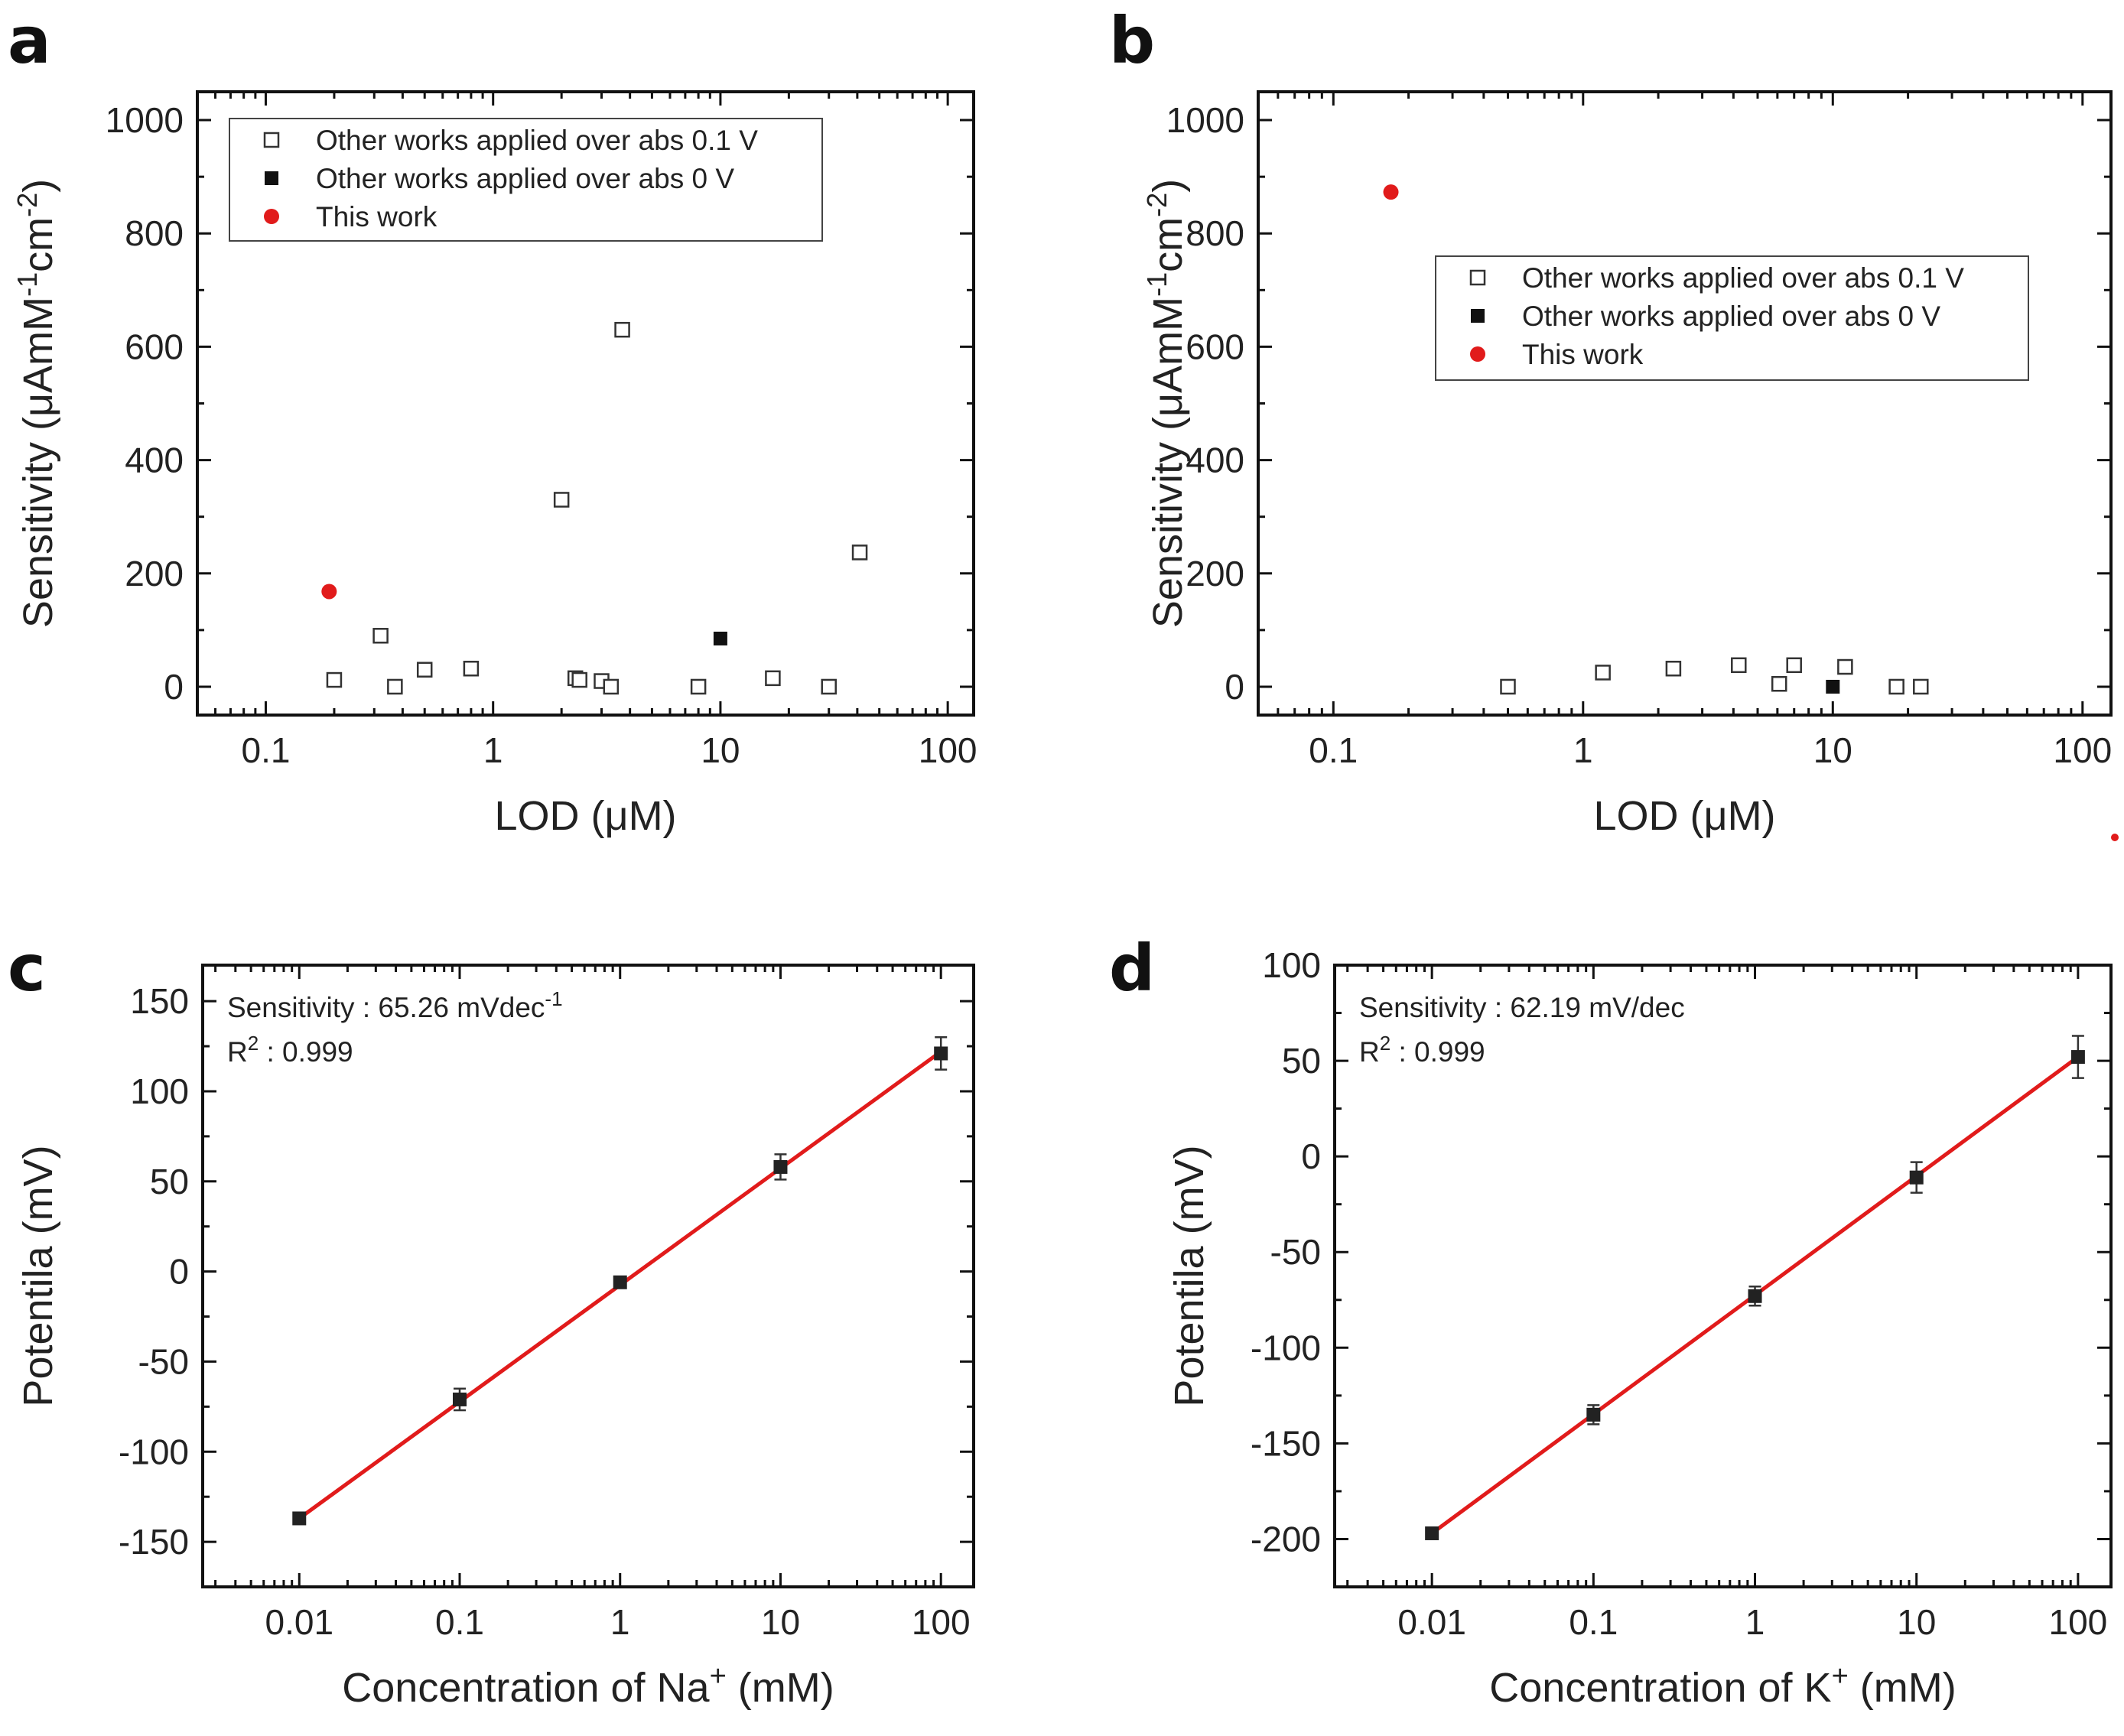 Image resolution: width=2124 pixels, height=1736 pixels. What do you see at coordinates (170, 1181) in the screenshot?
I see `y-tick-label: 50` at bounding box center [170, 1181].